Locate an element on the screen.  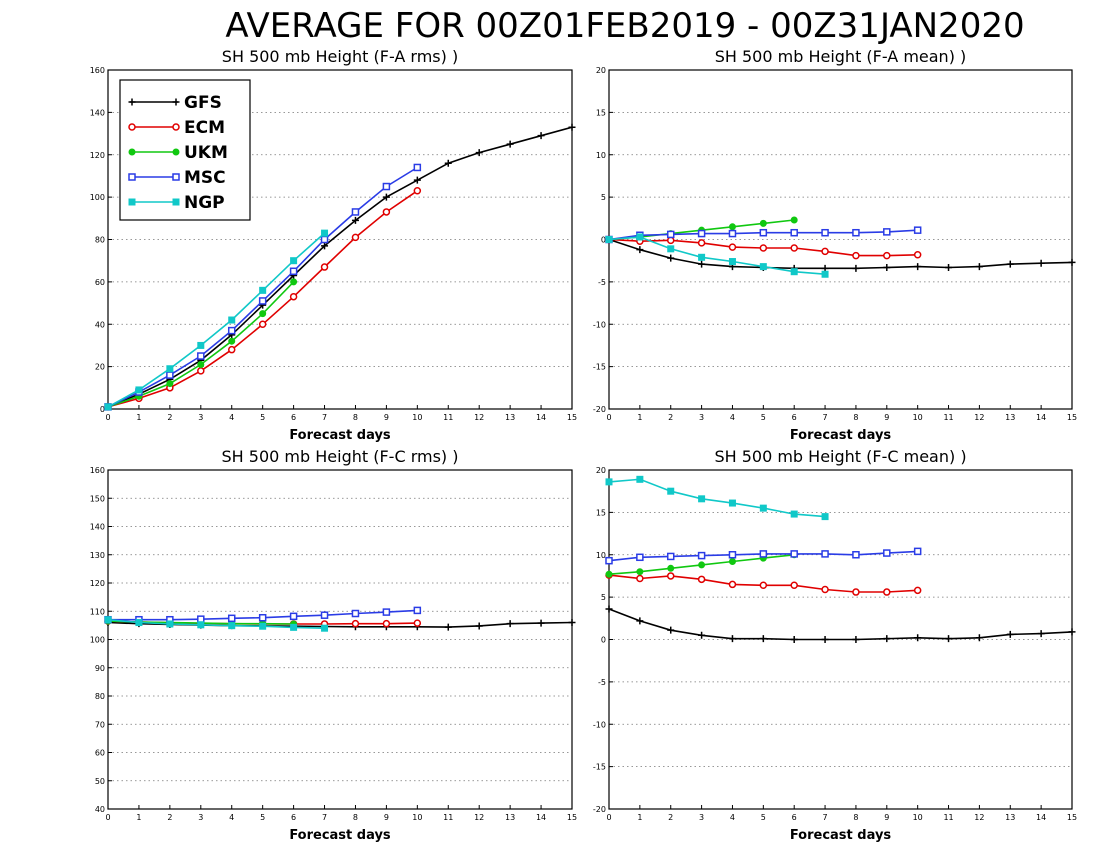
x-tick-label: 10 is located at coordinates (417, 417).